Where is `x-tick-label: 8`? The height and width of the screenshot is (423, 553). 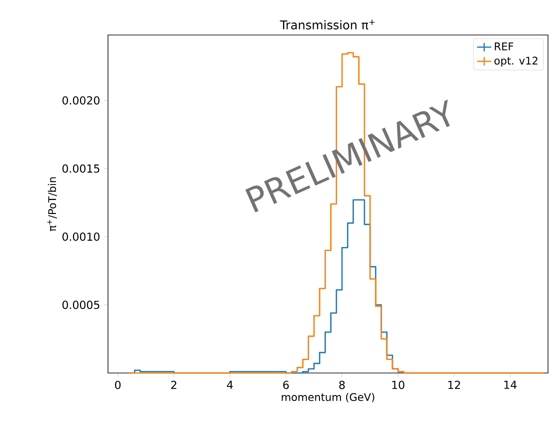 x-tick-label: 8 is located at coordinates (342, 385).